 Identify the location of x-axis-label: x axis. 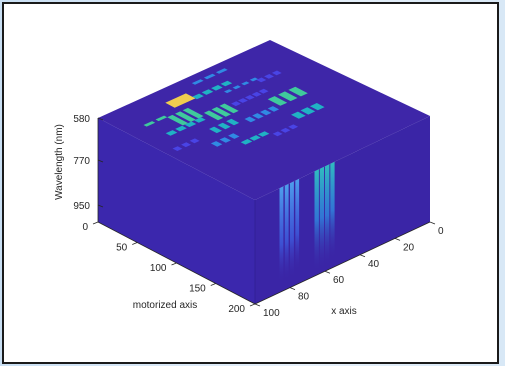
(344, 311).